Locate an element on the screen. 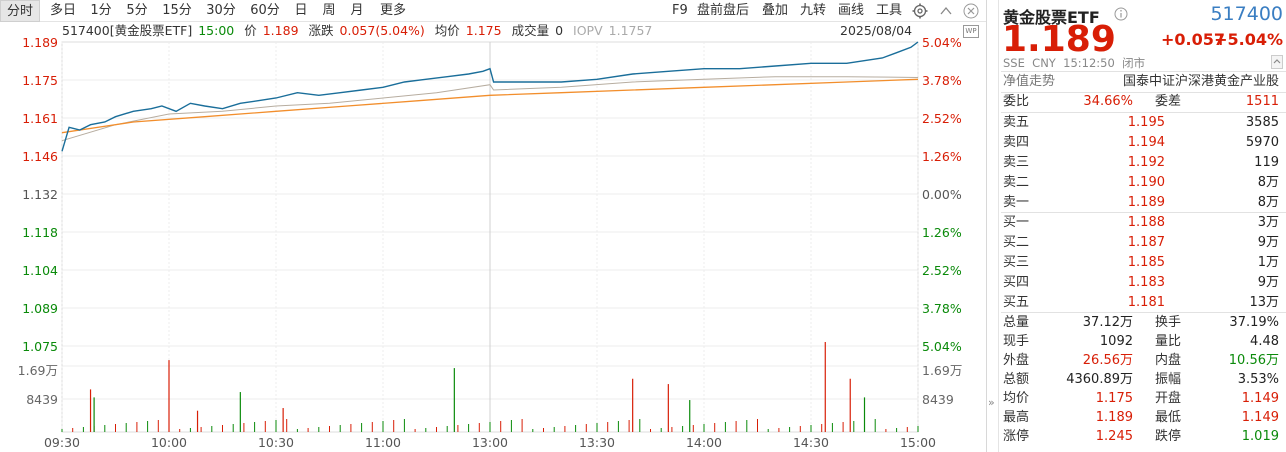  level-price: 1.192 is located at coordinates (1146, 162).